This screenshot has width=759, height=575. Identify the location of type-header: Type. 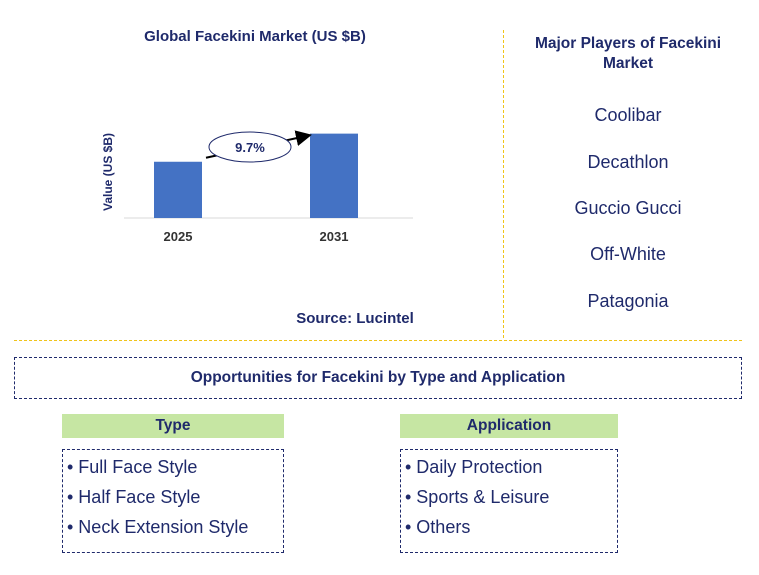
(173, 426).